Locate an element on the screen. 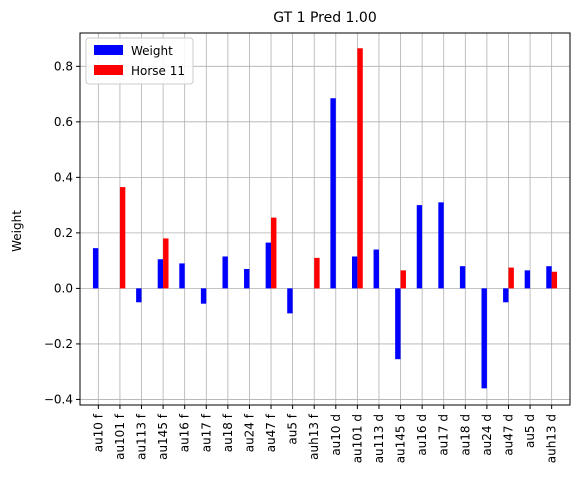 This screenshot has width=582, height=478. x-tick-label: au113 f is located at coordinates (142, 436).